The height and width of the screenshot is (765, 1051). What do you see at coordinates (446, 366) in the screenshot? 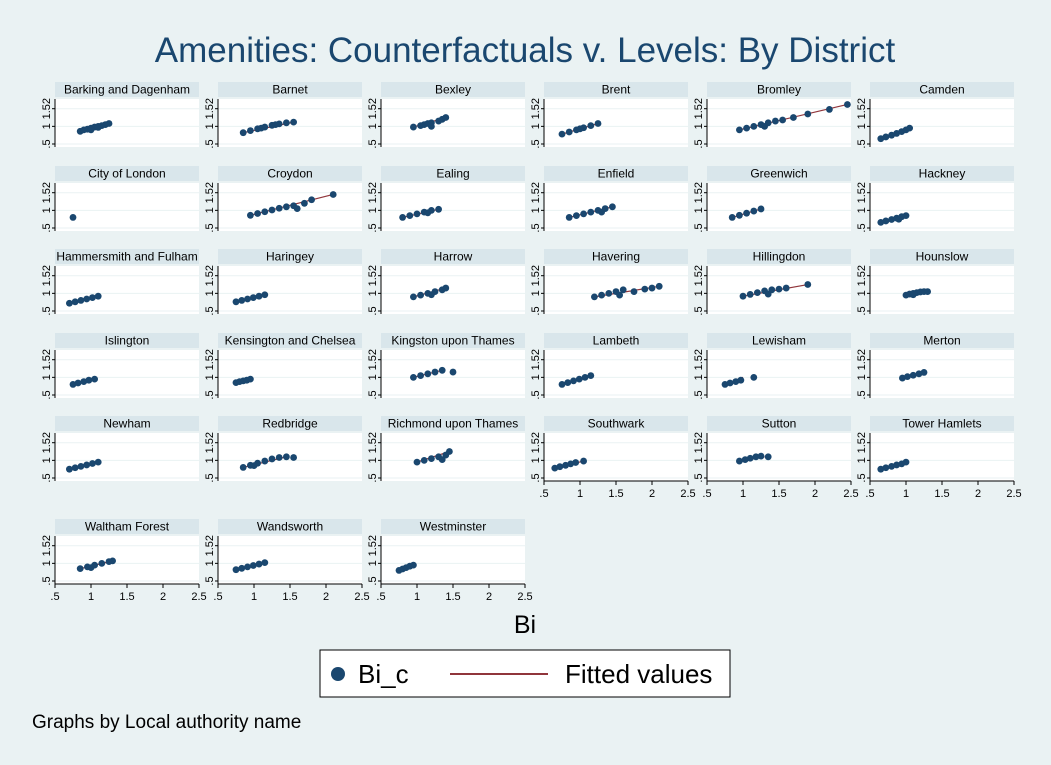
I see `panel-kingston-upon-thames: Kingston upon Thames .5 1 1.52` at bounding box center [446, 366].